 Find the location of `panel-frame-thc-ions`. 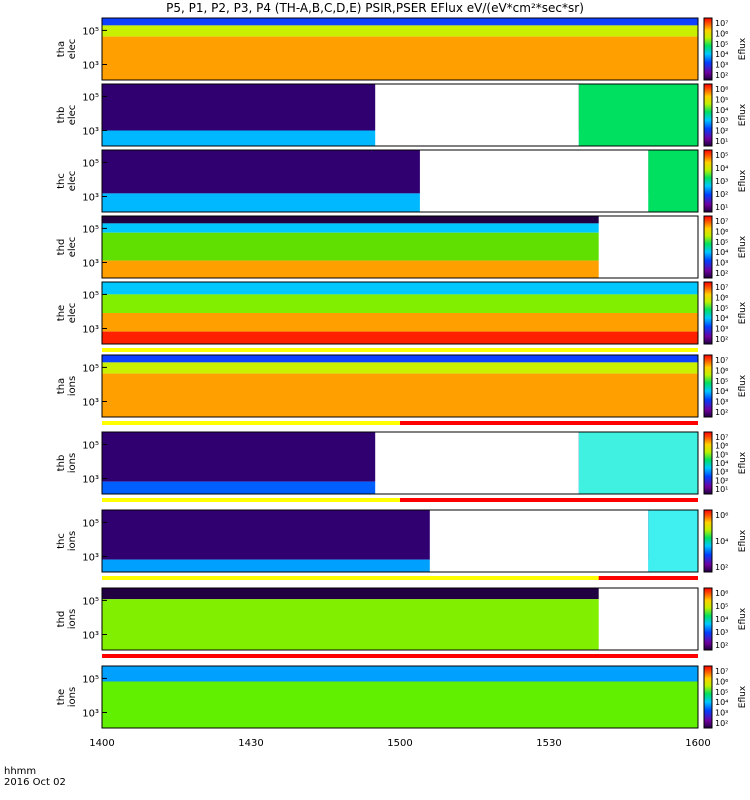

panel-frame-thc-ions is located at coordinates (400, 541).